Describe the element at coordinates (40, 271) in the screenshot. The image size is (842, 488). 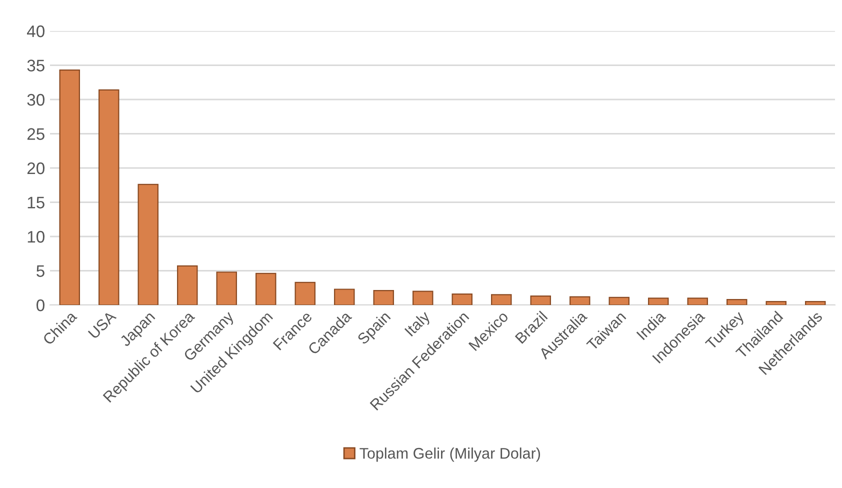
I see `y-tick-label: 5` at that location.